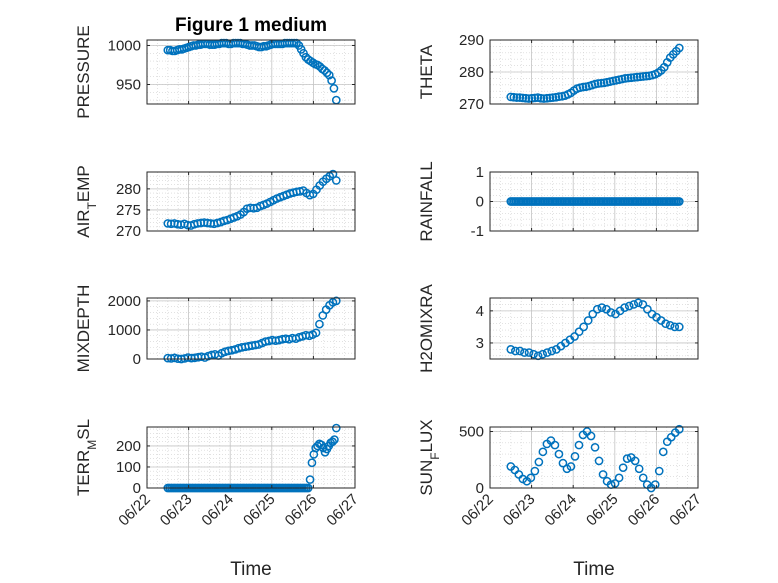  What do you see at coordinates (83, 329) in the screenshot?
I see `y-axis-label: MIXDEPTH` at bounding box center [83, 329].